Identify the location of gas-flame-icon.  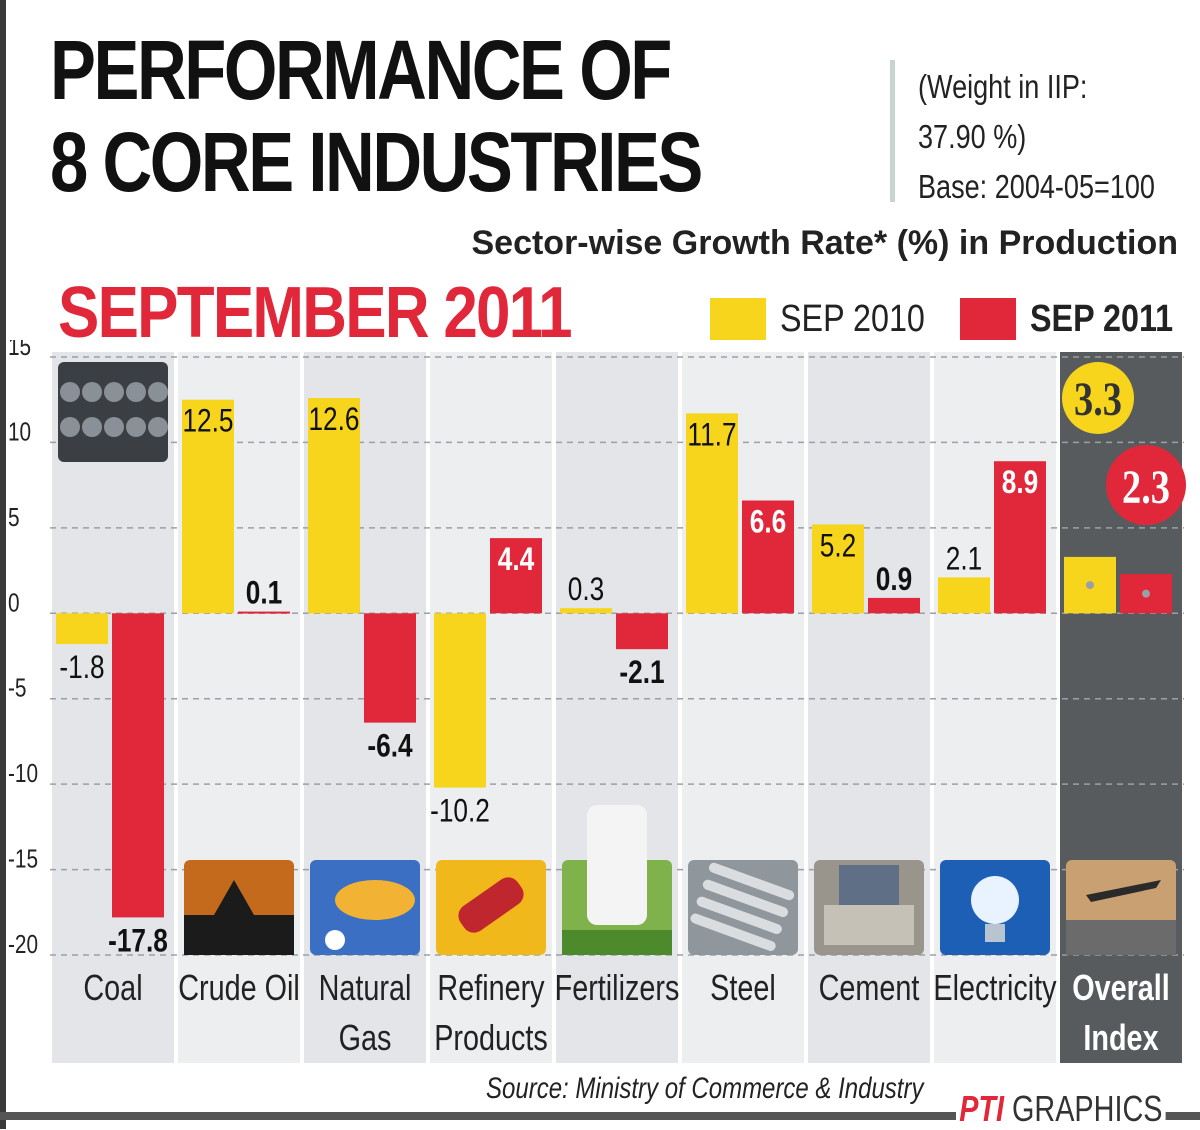
(365, 907).